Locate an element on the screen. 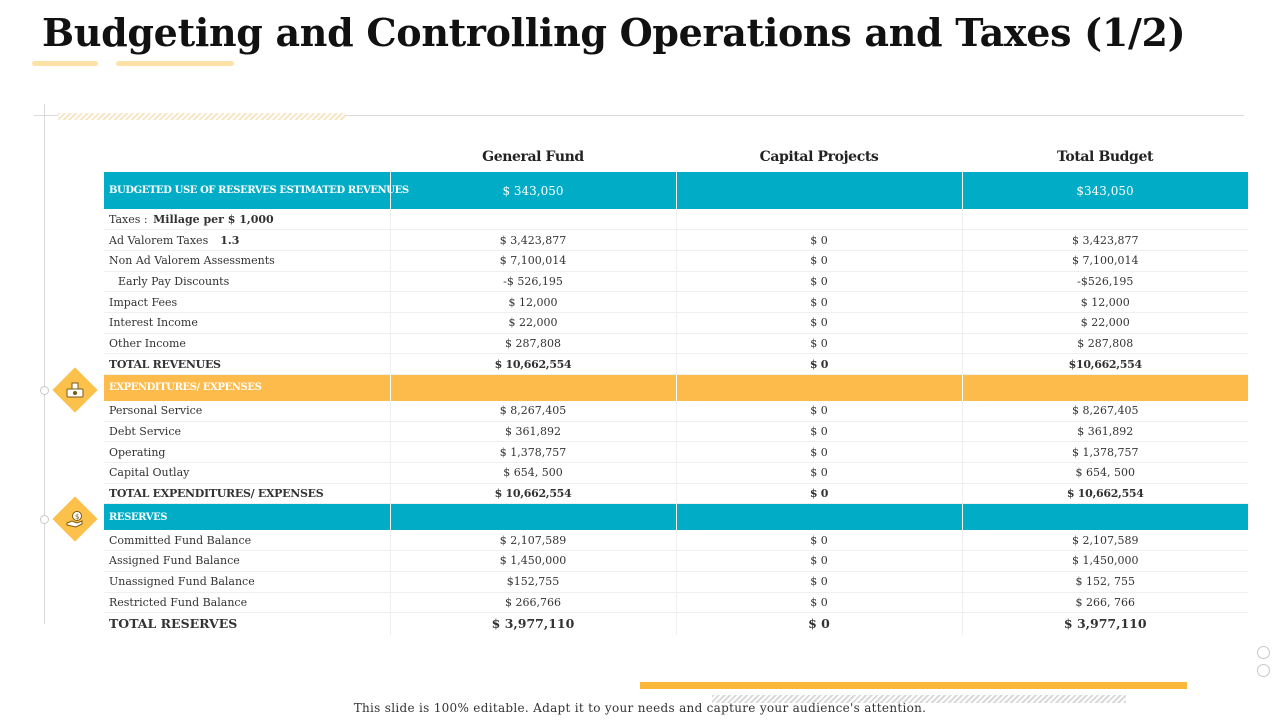  total-budget-value: $343,050 is located at coordinates (1105, 190).